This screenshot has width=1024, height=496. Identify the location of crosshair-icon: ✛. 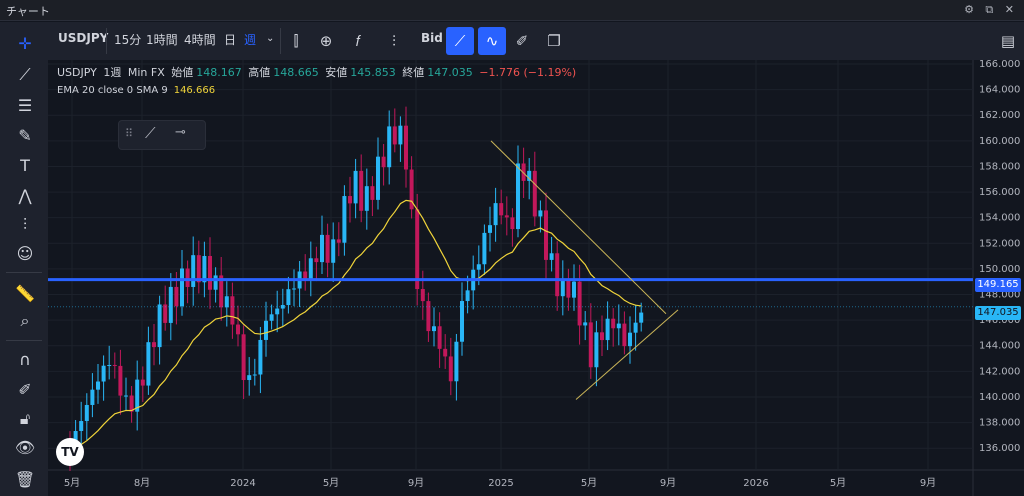
(25, 43).